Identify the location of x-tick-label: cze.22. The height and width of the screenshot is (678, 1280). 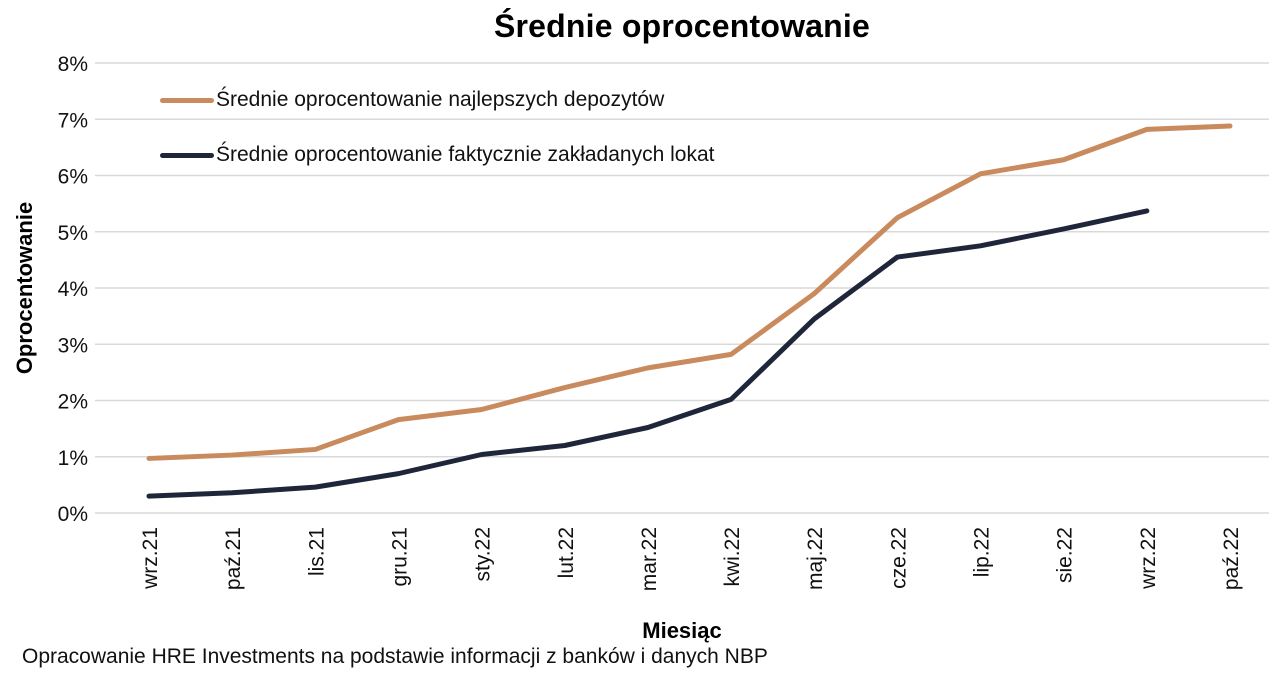
(898, 558).